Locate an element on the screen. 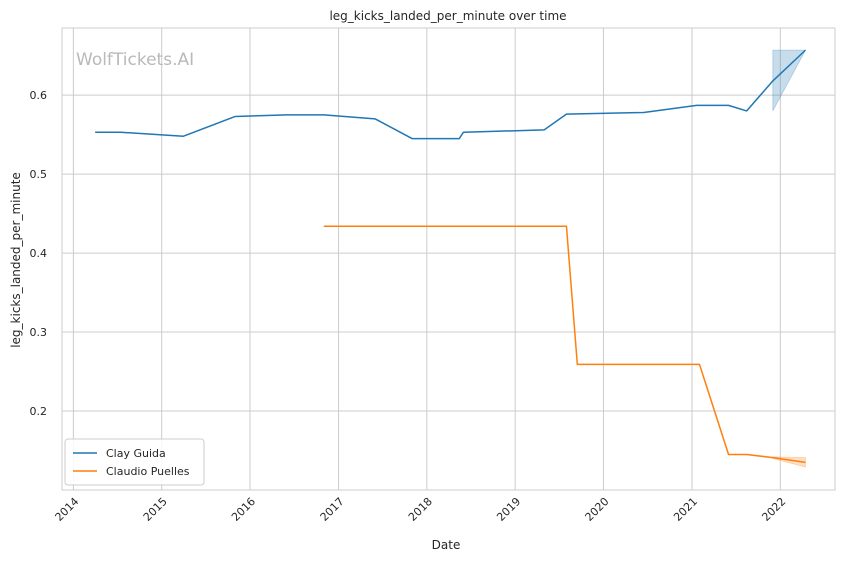 This screenshot has width=844, height=561. legend-label-claudio-puelles: Claudio Puelles is located at coordinates (148, 471).